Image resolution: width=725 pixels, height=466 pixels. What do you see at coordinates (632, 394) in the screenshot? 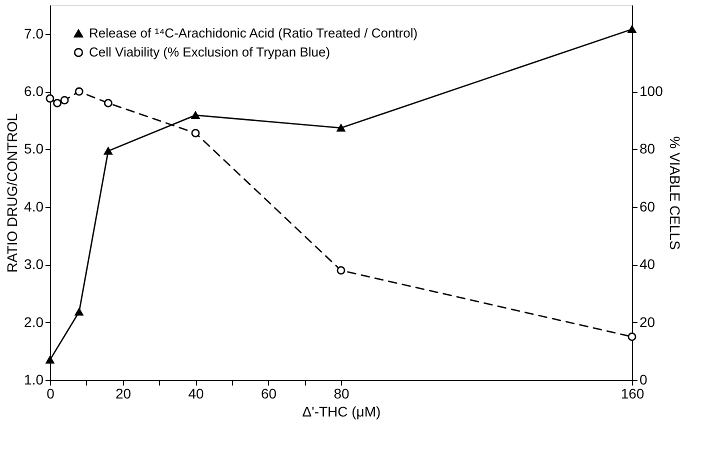
I see `x-tick-label: 160` at bounding box center [632, 394].